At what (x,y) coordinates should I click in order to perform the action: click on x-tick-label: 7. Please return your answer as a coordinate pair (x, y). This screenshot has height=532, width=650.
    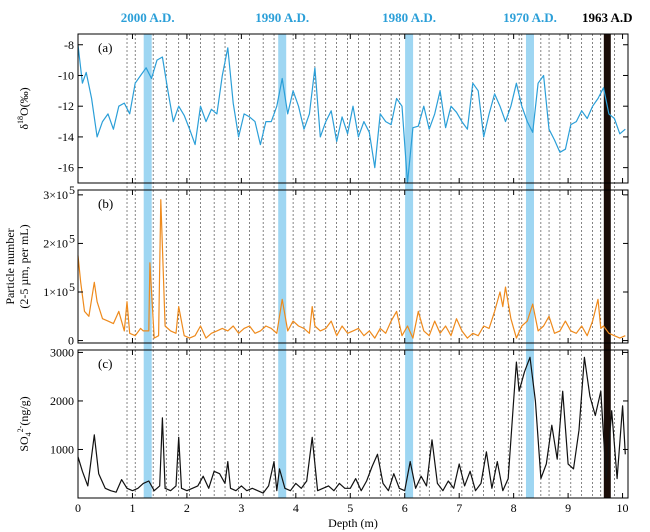
    Looking at the image, I should click on (459, 508).